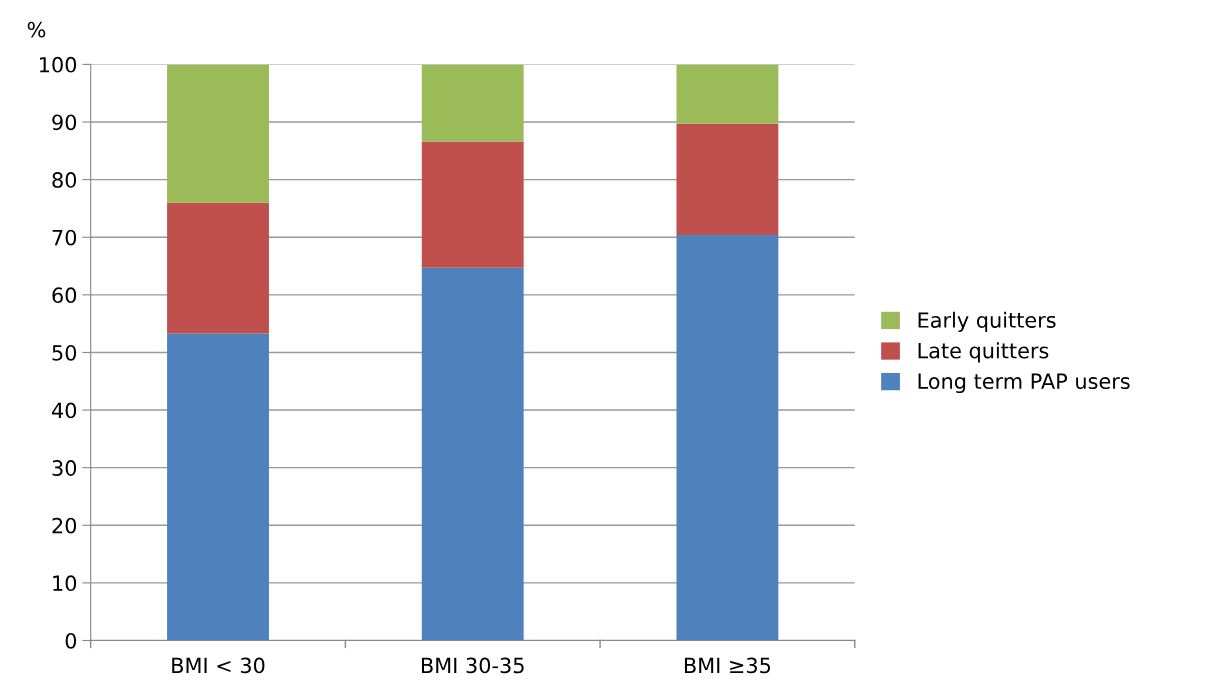  I want to click on y-tick-label: 40, so click(64, 410).